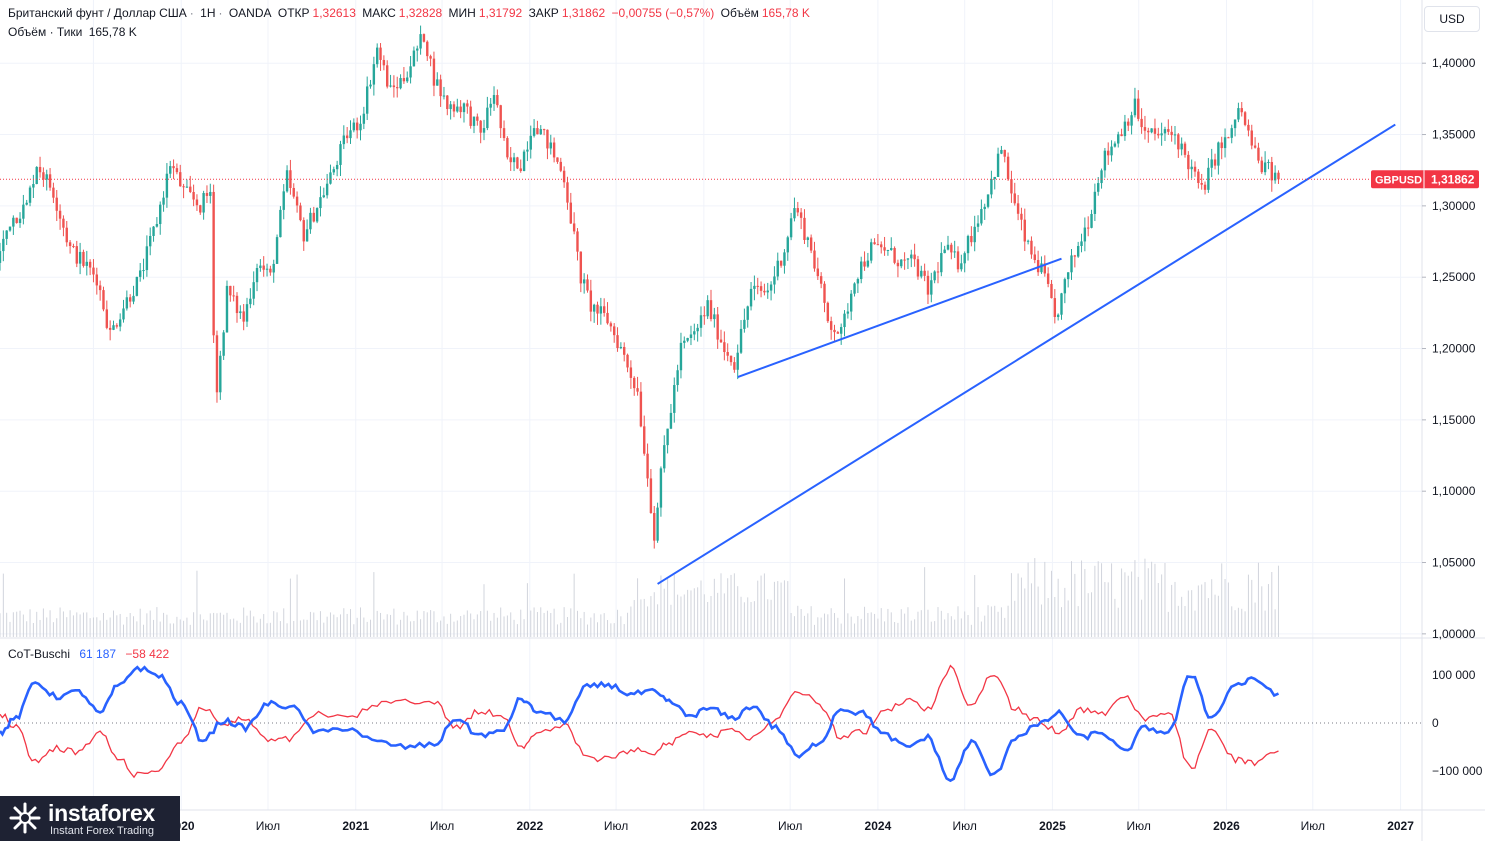 The height and width of the screenshot is (846, 1485). I want to click on symbol-name: Британский фунт / Доллар США, so click(97, 13).